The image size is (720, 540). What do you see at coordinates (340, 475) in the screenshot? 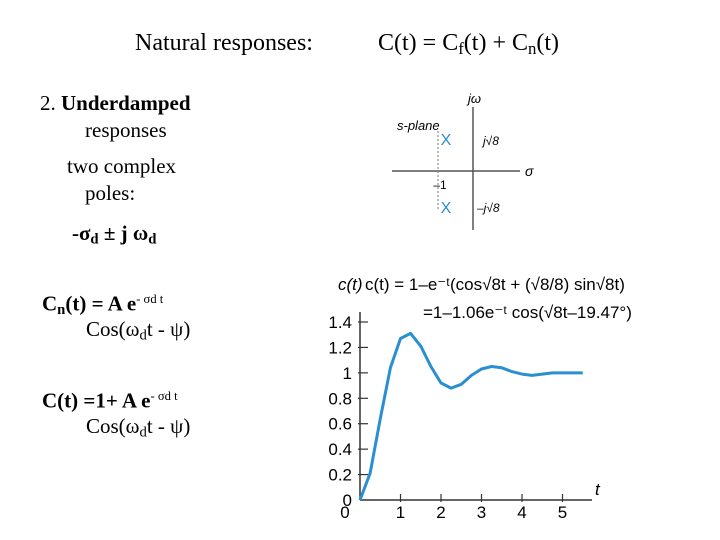
I see `y-tick-label: 0.2` at bounding box center [340, 475].